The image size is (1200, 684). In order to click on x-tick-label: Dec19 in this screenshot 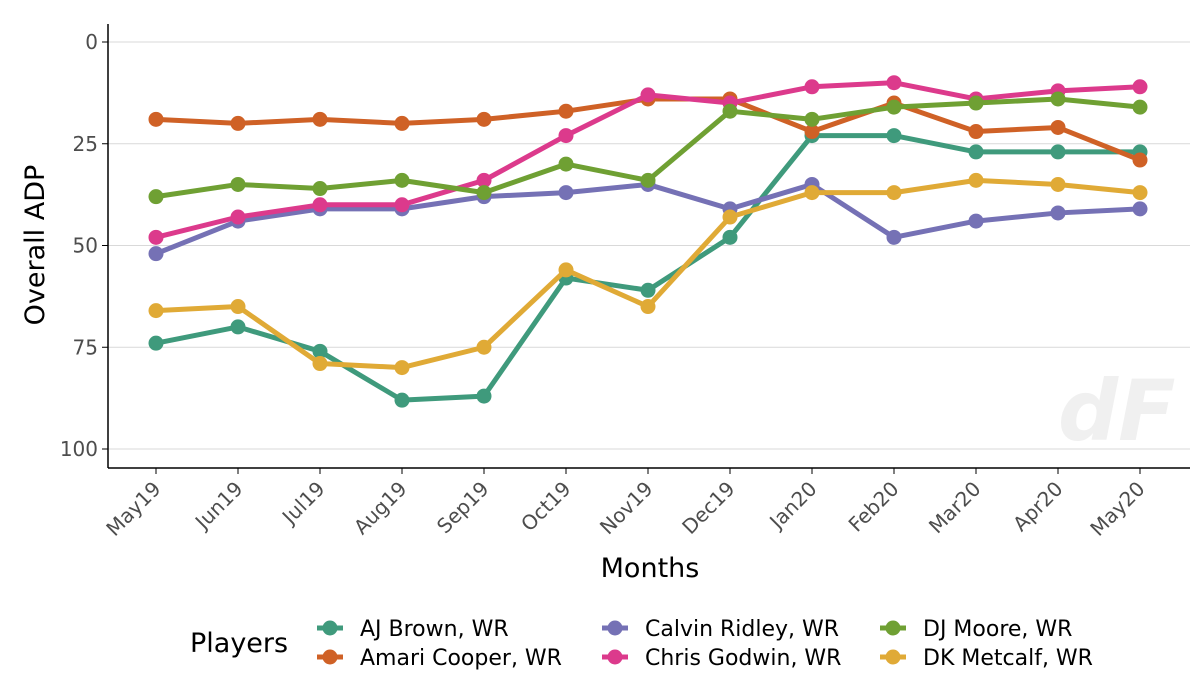, I will do `click(708, 508)`.